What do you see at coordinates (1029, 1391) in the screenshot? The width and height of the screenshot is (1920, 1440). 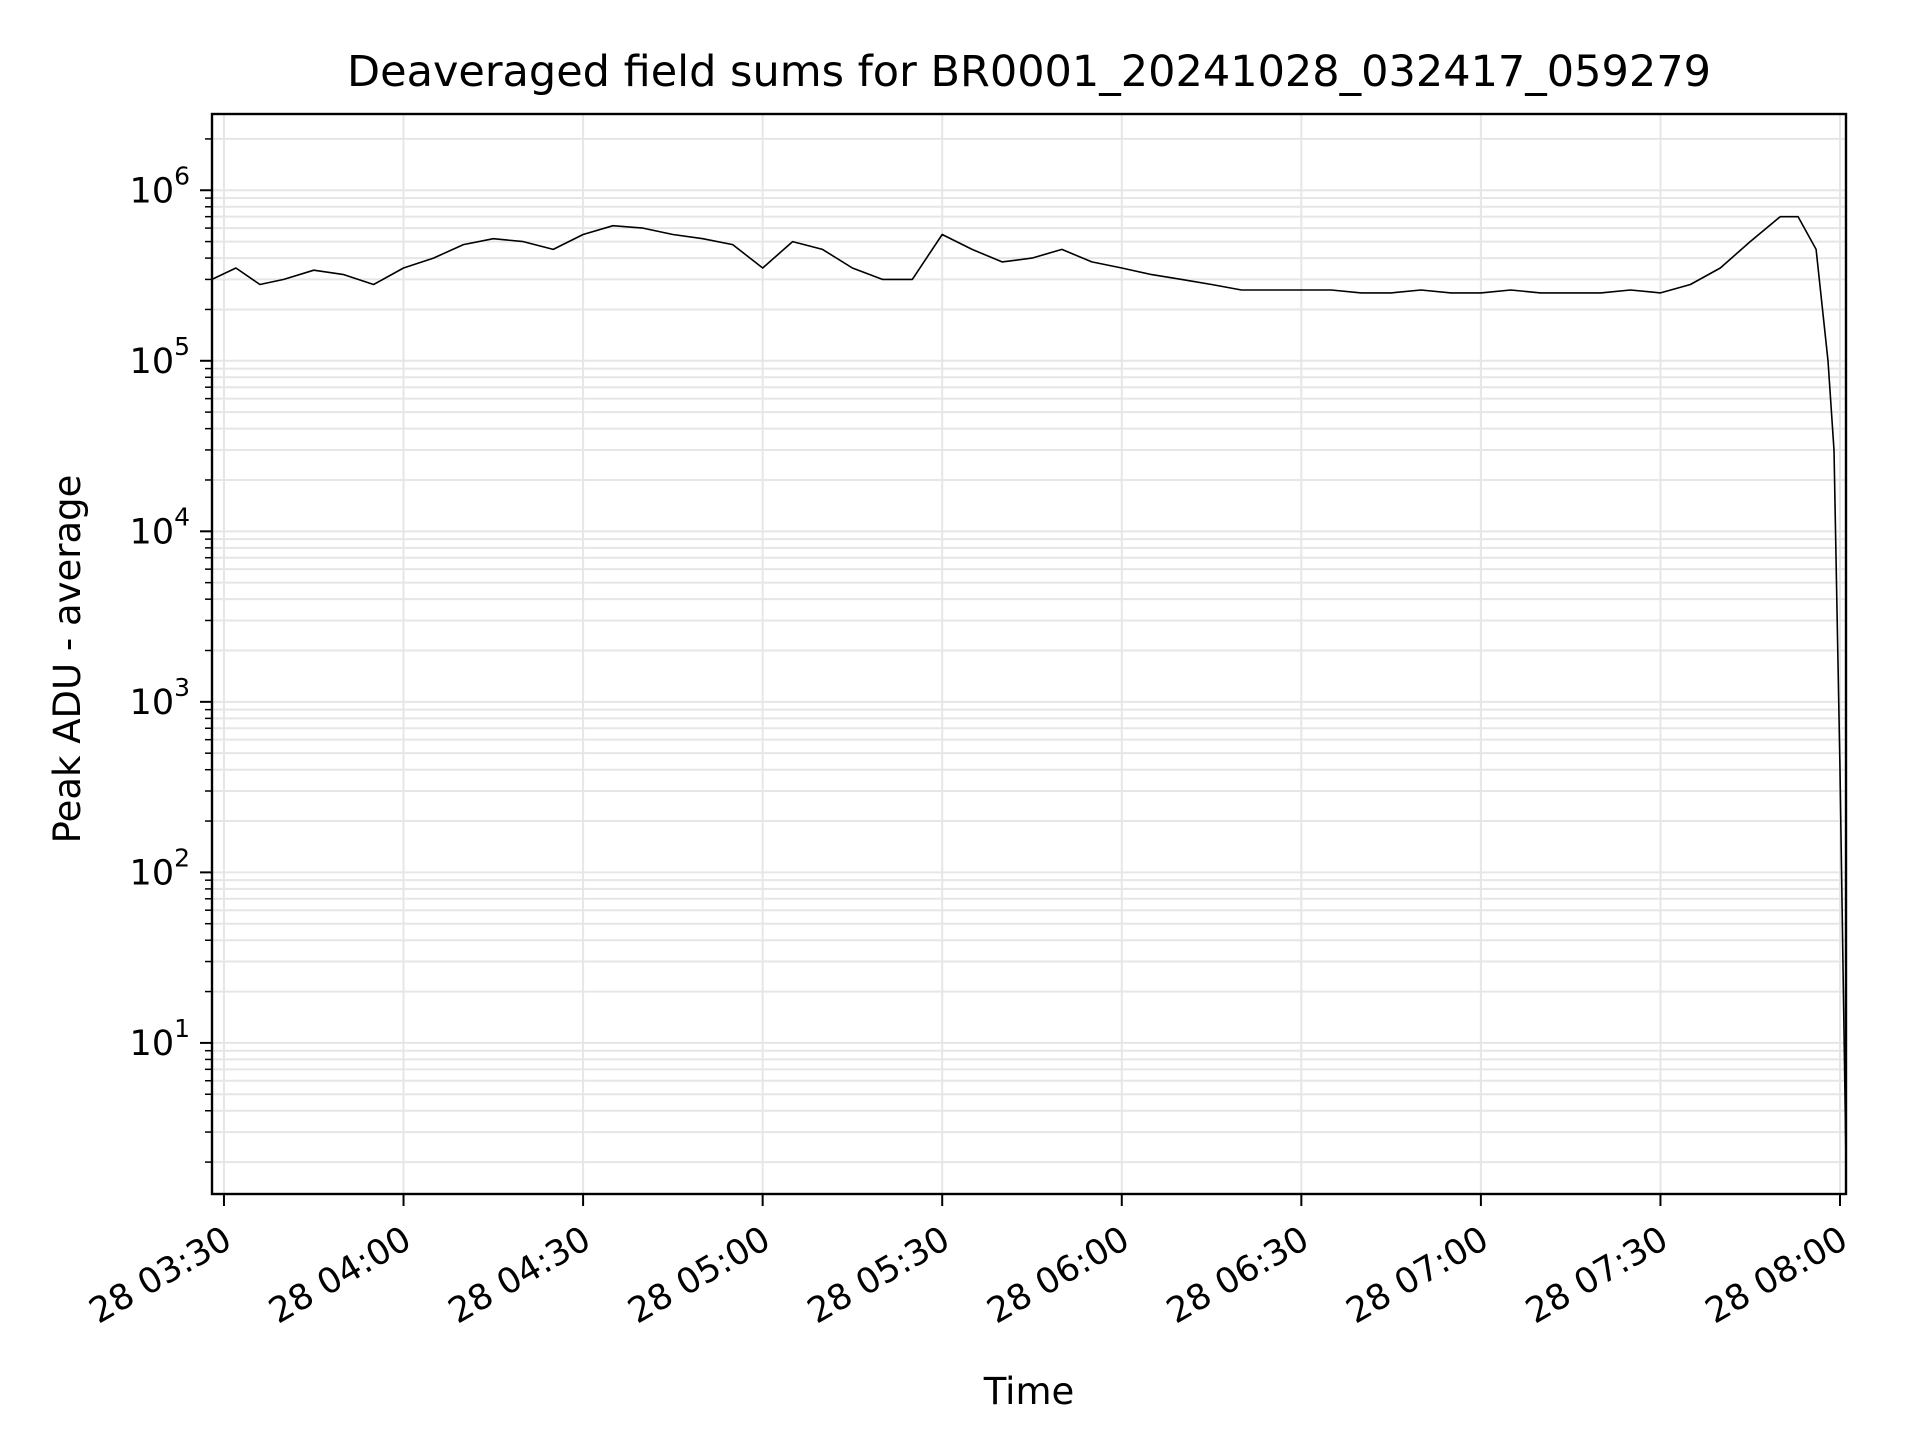 I see `x-axis-label: Time` at bounding box center [1029, 1391].